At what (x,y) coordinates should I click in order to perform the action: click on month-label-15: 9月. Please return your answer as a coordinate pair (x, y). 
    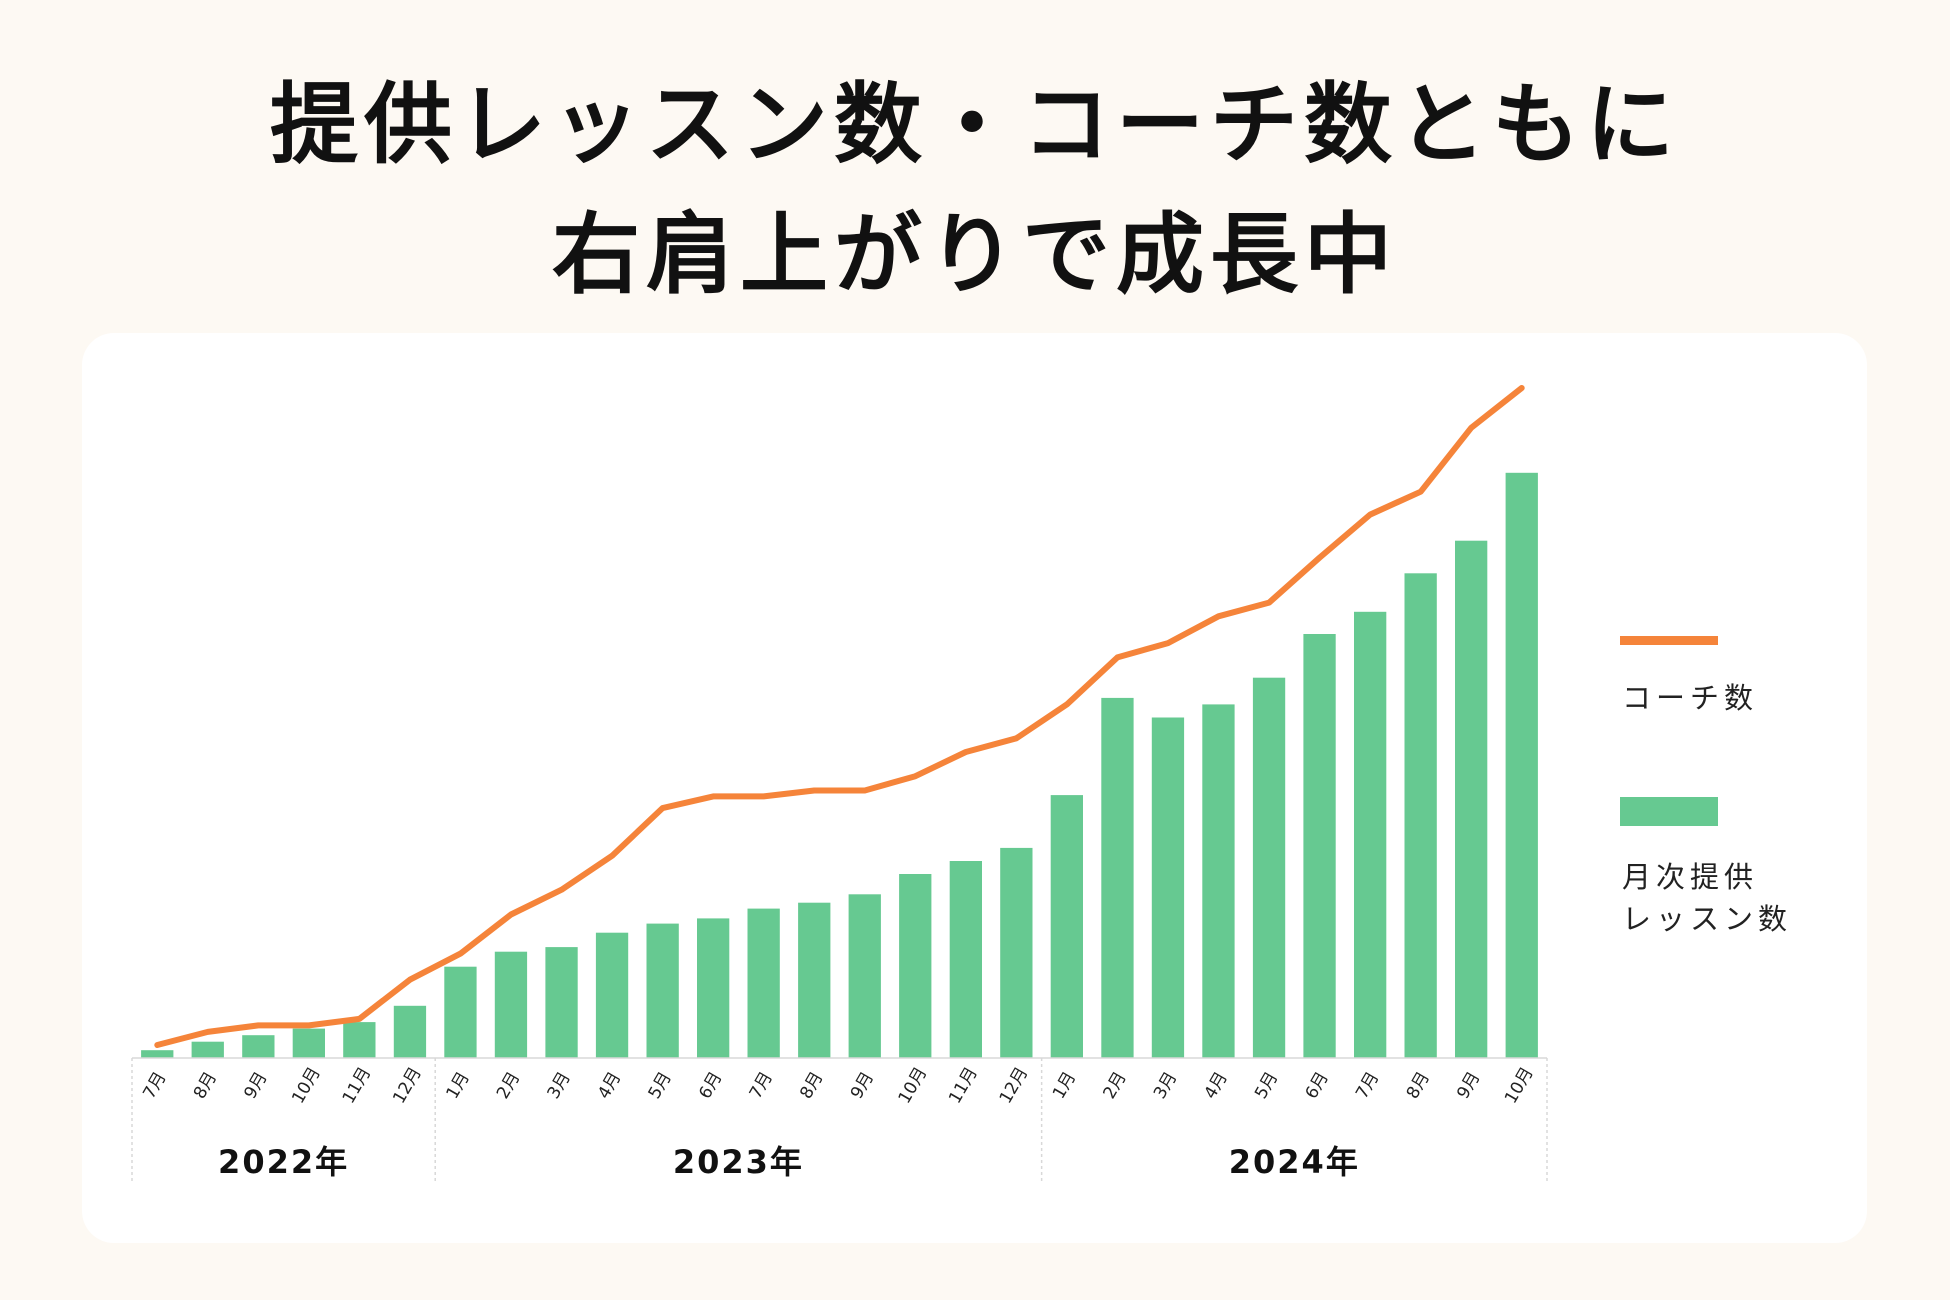
    Looking at the image, I should click on (862, 1085).